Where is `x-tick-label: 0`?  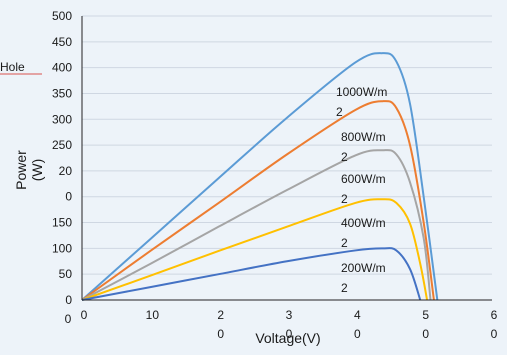
x-tick-label: 0 is located at coordinates (84, 315).